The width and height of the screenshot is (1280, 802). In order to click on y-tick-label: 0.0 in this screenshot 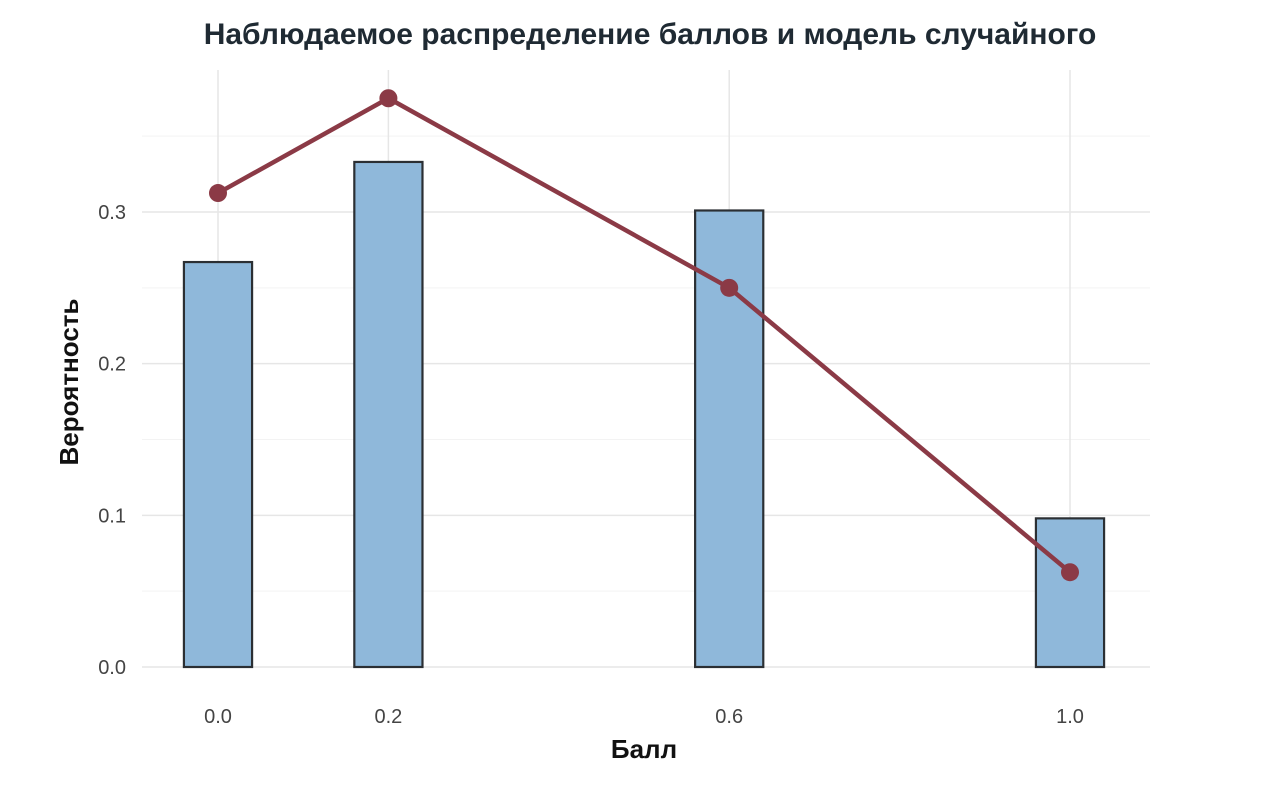, I will do `click(112, 668)`.